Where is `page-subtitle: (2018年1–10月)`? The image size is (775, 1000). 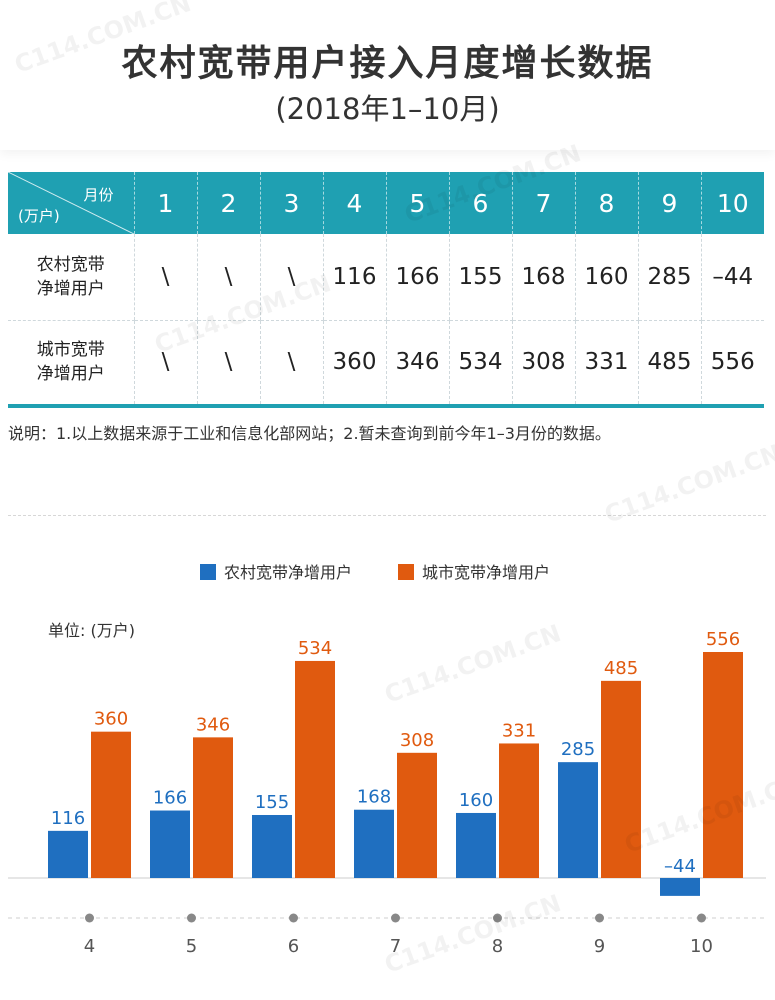
page-subtitle: (2018年1–10月) is located at coordinates (387, 109).